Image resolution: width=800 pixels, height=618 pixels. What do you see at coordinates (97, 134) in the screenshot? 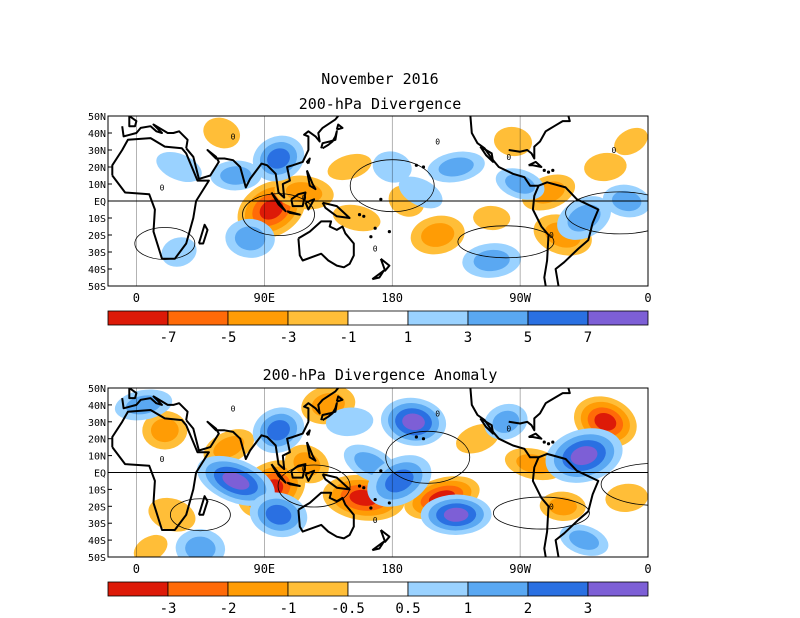
I see `y-tick-label: 40N` at bounding box center [97, 134].